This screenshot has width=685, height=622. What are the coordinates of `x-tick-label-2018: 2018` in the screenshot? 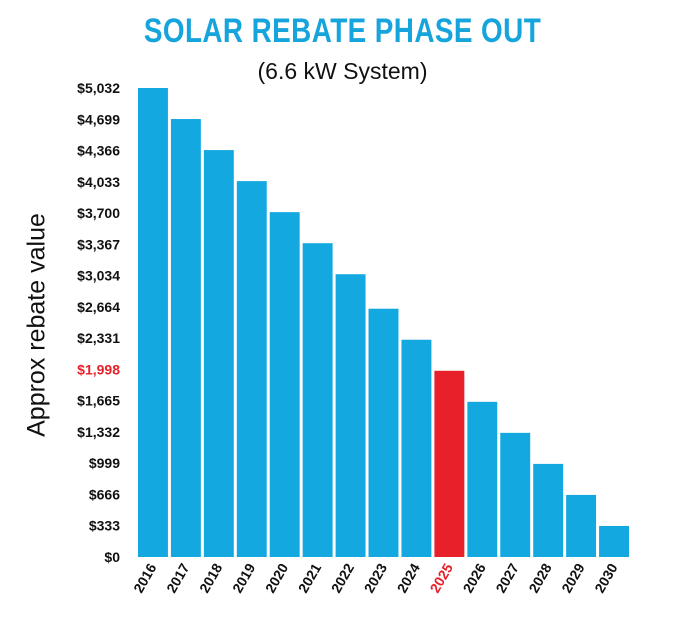 It's located at (211, 577).